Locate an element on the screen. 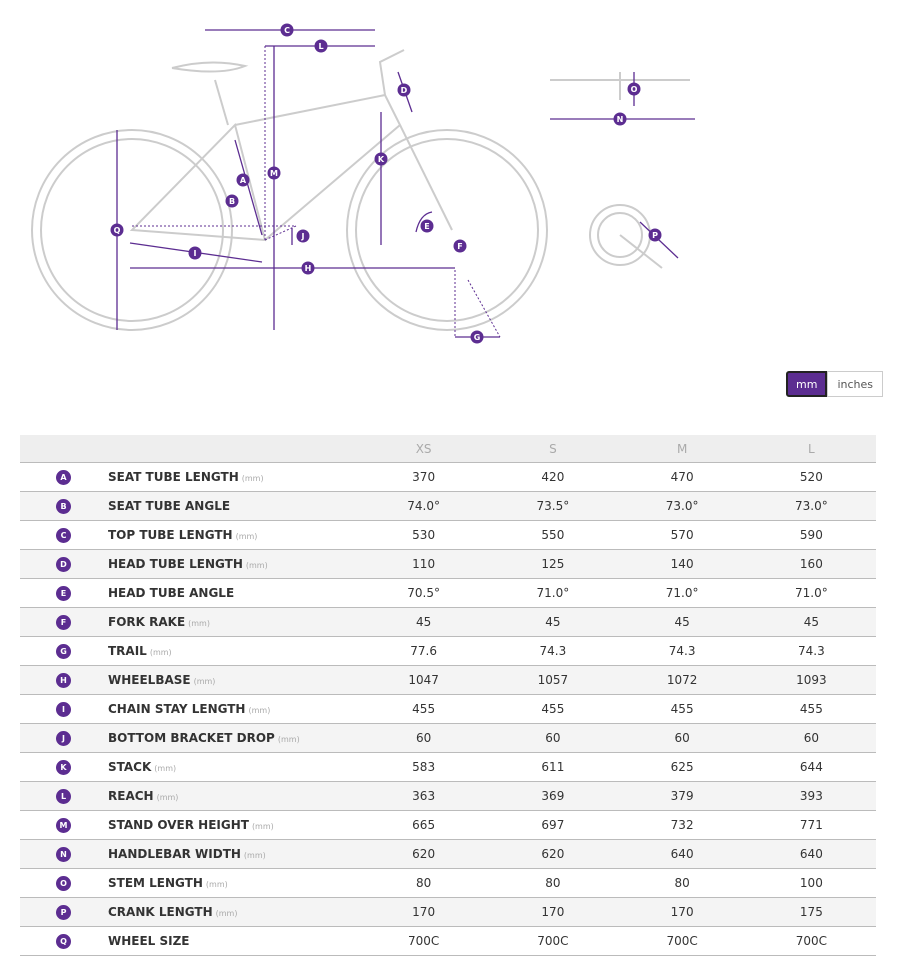 This screenshot has width=898, height=956. diagram-badge-j is located at coordinates (303, 236).